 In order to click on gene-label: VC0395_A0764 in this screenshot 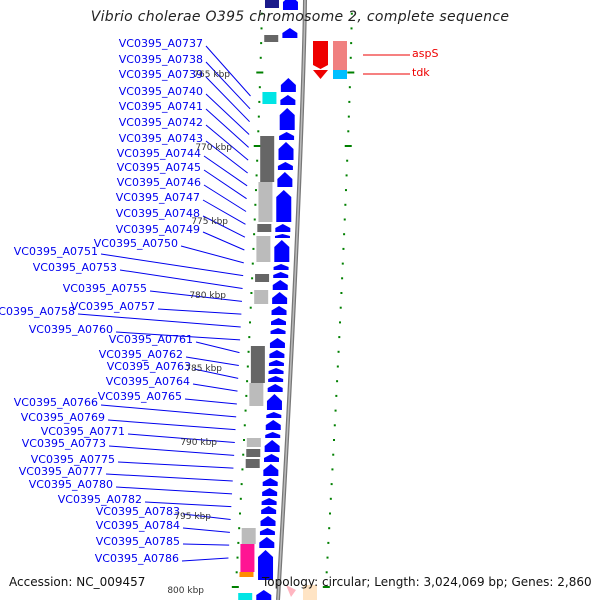, I will do `click(147, 381)`.